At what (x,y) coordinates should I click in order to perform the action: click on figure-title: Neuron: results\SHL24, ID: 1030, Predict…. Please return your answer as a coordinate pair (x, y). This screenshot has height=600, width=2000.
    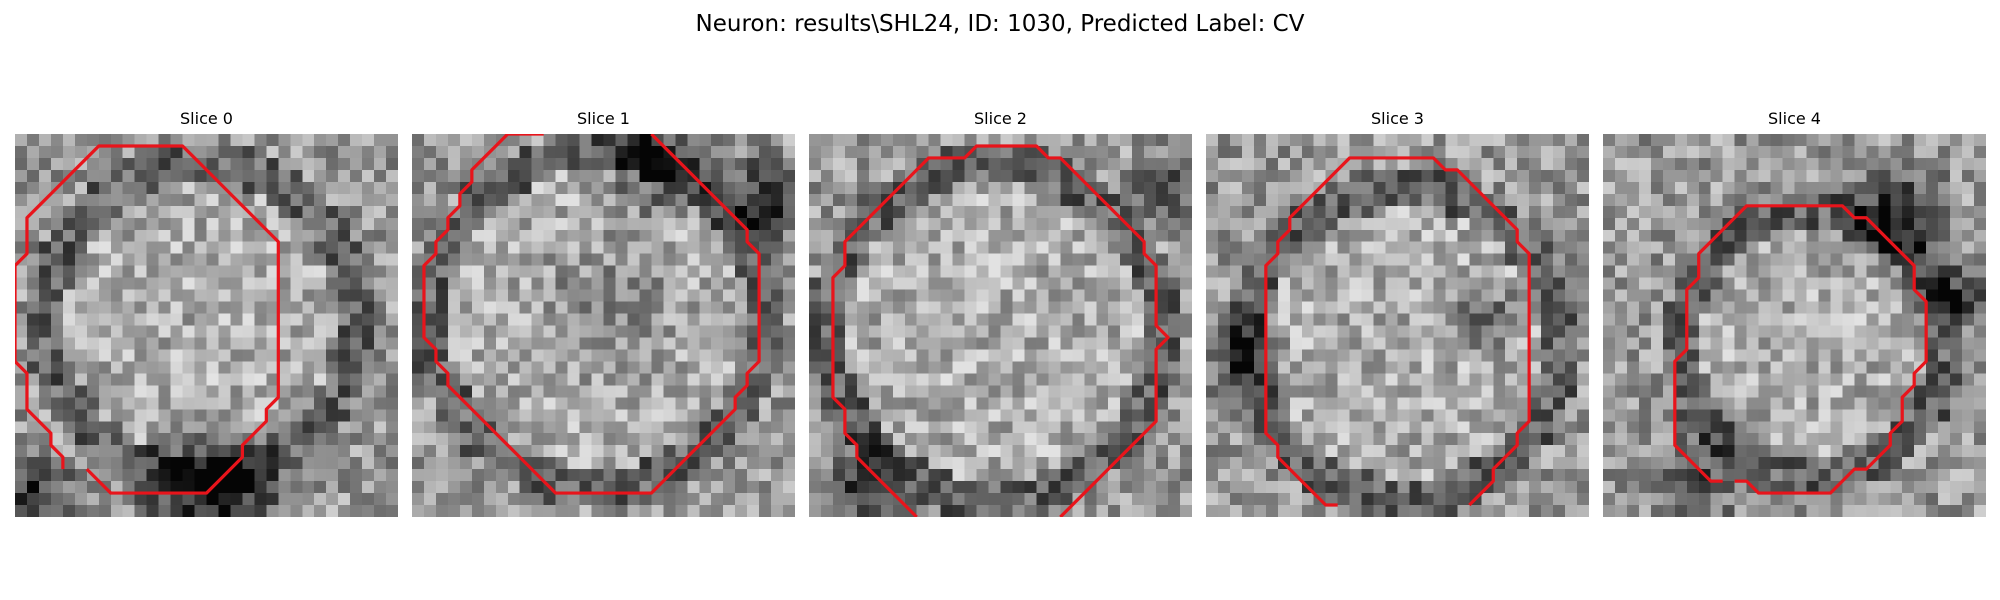
    Looking at the image, I should click on (1000, 24).